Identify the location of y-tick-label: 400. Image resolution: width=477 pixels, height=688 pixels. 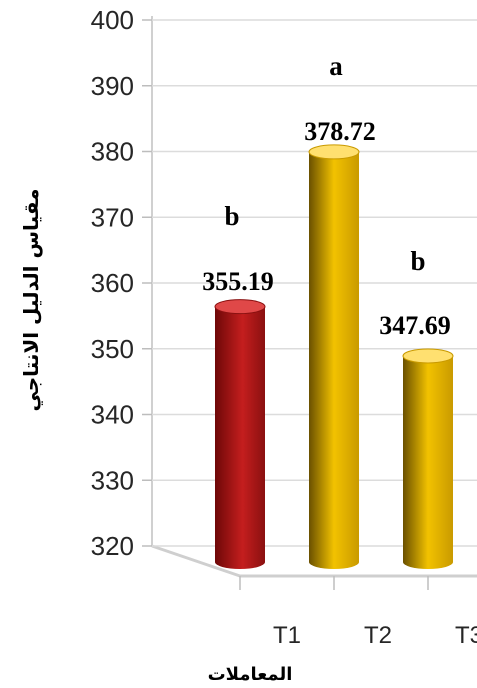
(112, 20).